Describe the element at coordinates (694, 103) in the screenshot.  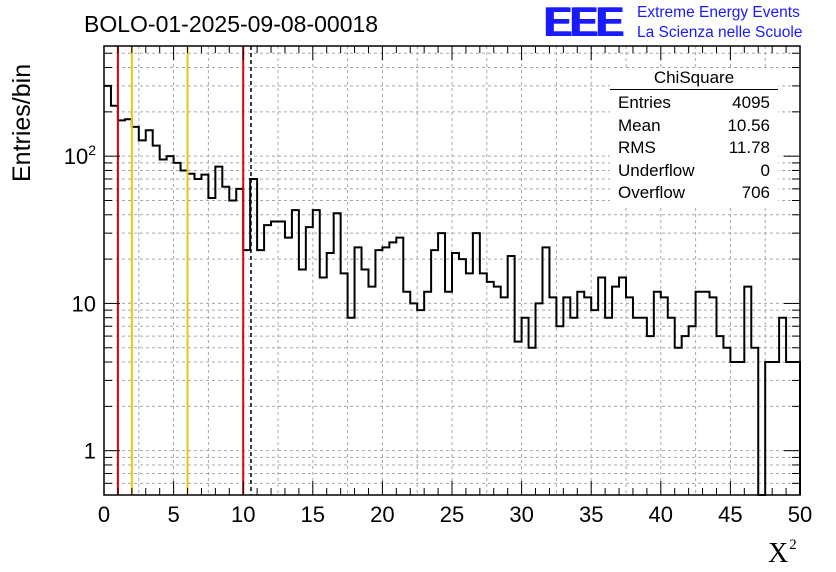
I see `stats-row-entries: Entries 4095` at that location.